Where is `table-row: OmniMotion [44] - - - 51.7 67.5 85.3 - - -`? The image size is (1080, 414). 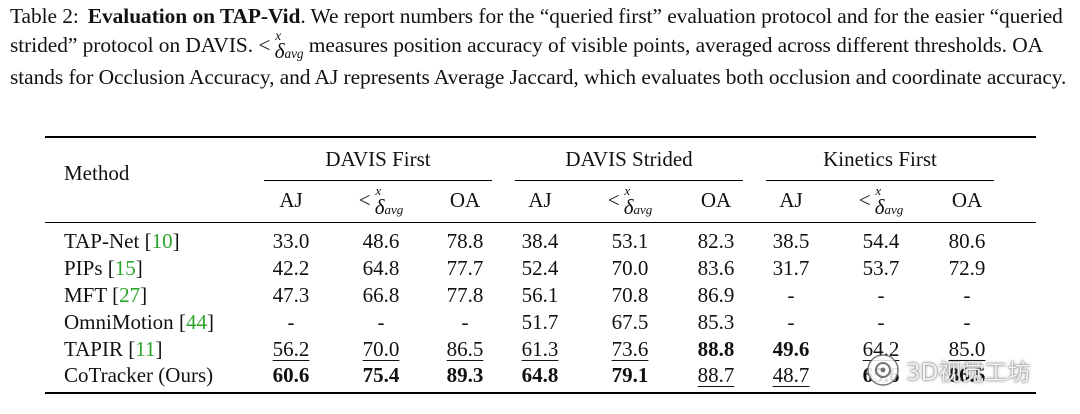
table-row: OmniMotion [44] - - - 51.7 67.5 85.3 - - - is located at coordinates (540, 322).